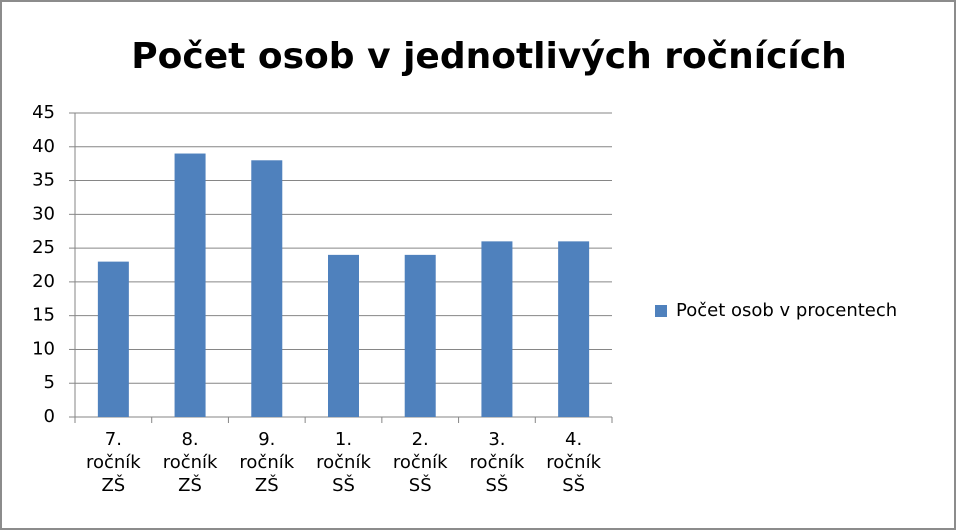 The width and height of the screenshot is (956, 530). I want to click on y-tick-label: 35, so click(43, 180).